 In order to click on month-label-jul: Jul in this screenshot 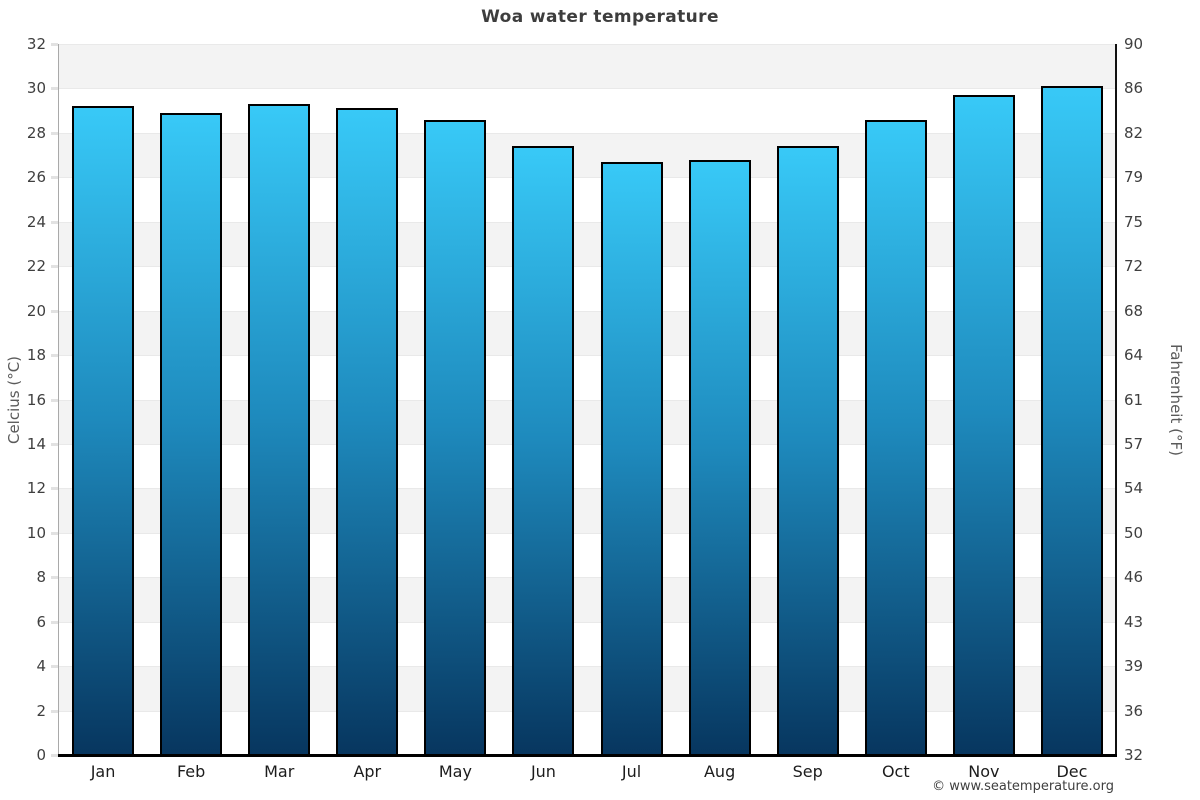, I will do `click(631, 771)`.